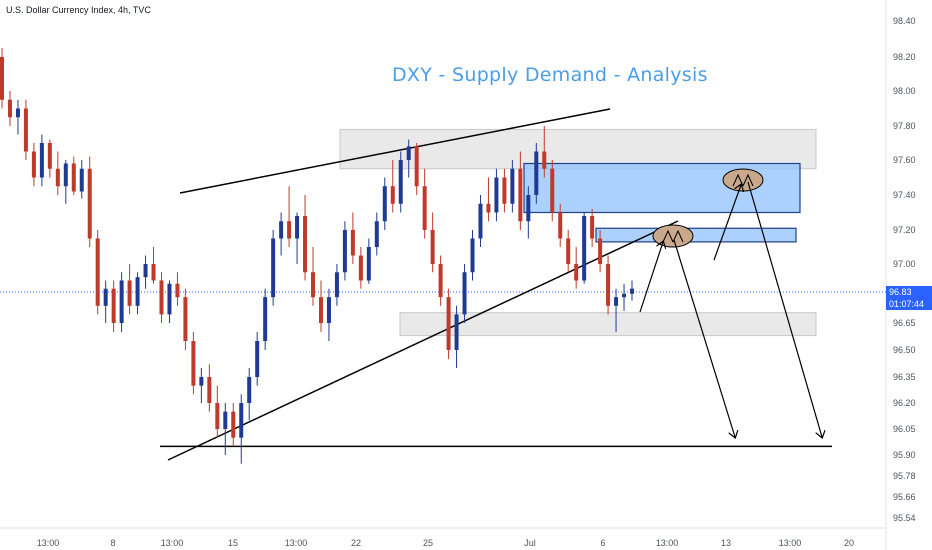 Image resolution: width=932 pixels, height=550 pixels. I want to click on caret-marks-lower, so click(673, 236).